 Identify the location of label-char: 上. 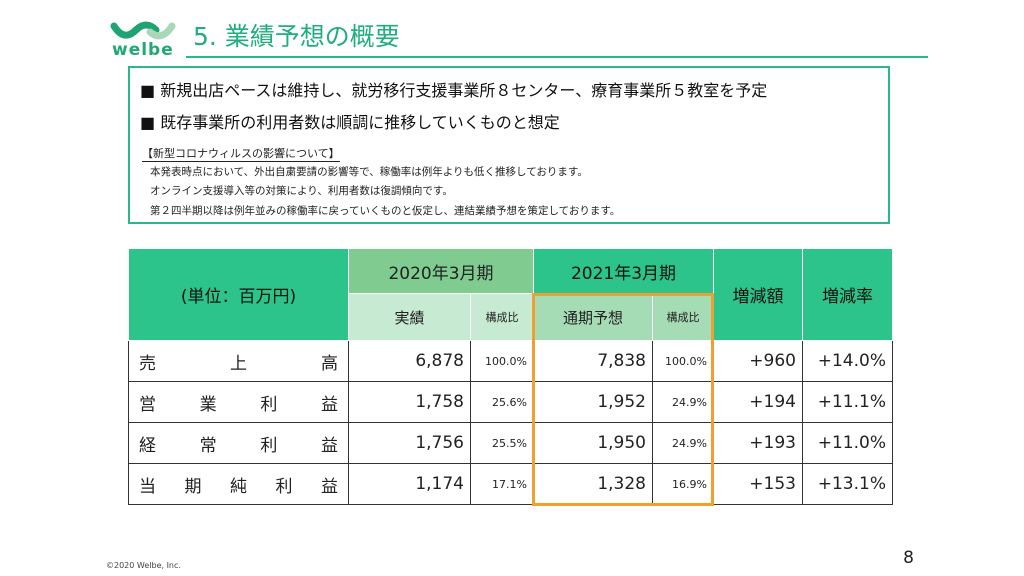
(238, 363).